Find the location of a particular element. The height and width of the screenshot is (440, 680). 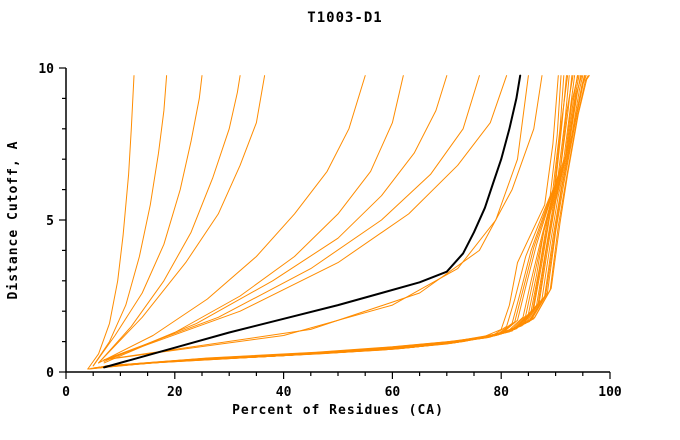

x-tick-label: 40 is located at coordinates (284, 392).